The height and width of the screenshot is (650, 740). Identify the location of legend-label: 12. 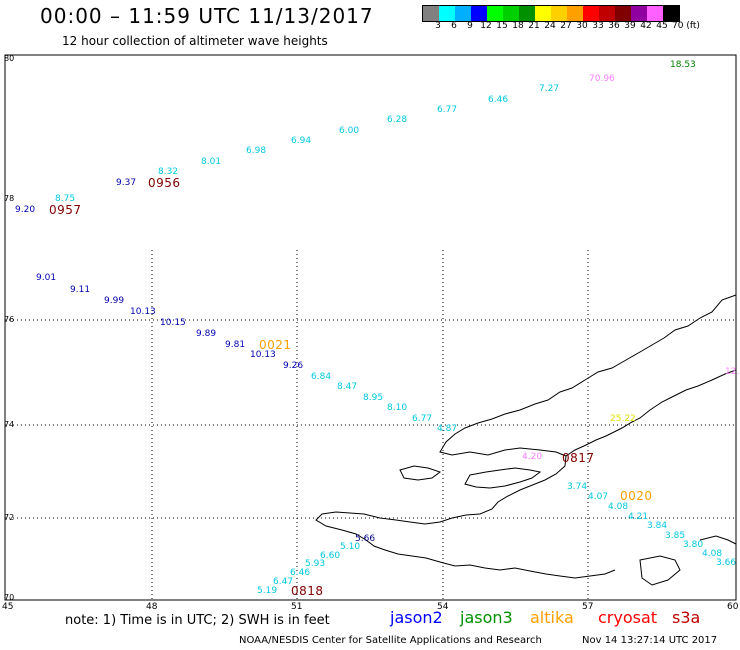
(486, 26).